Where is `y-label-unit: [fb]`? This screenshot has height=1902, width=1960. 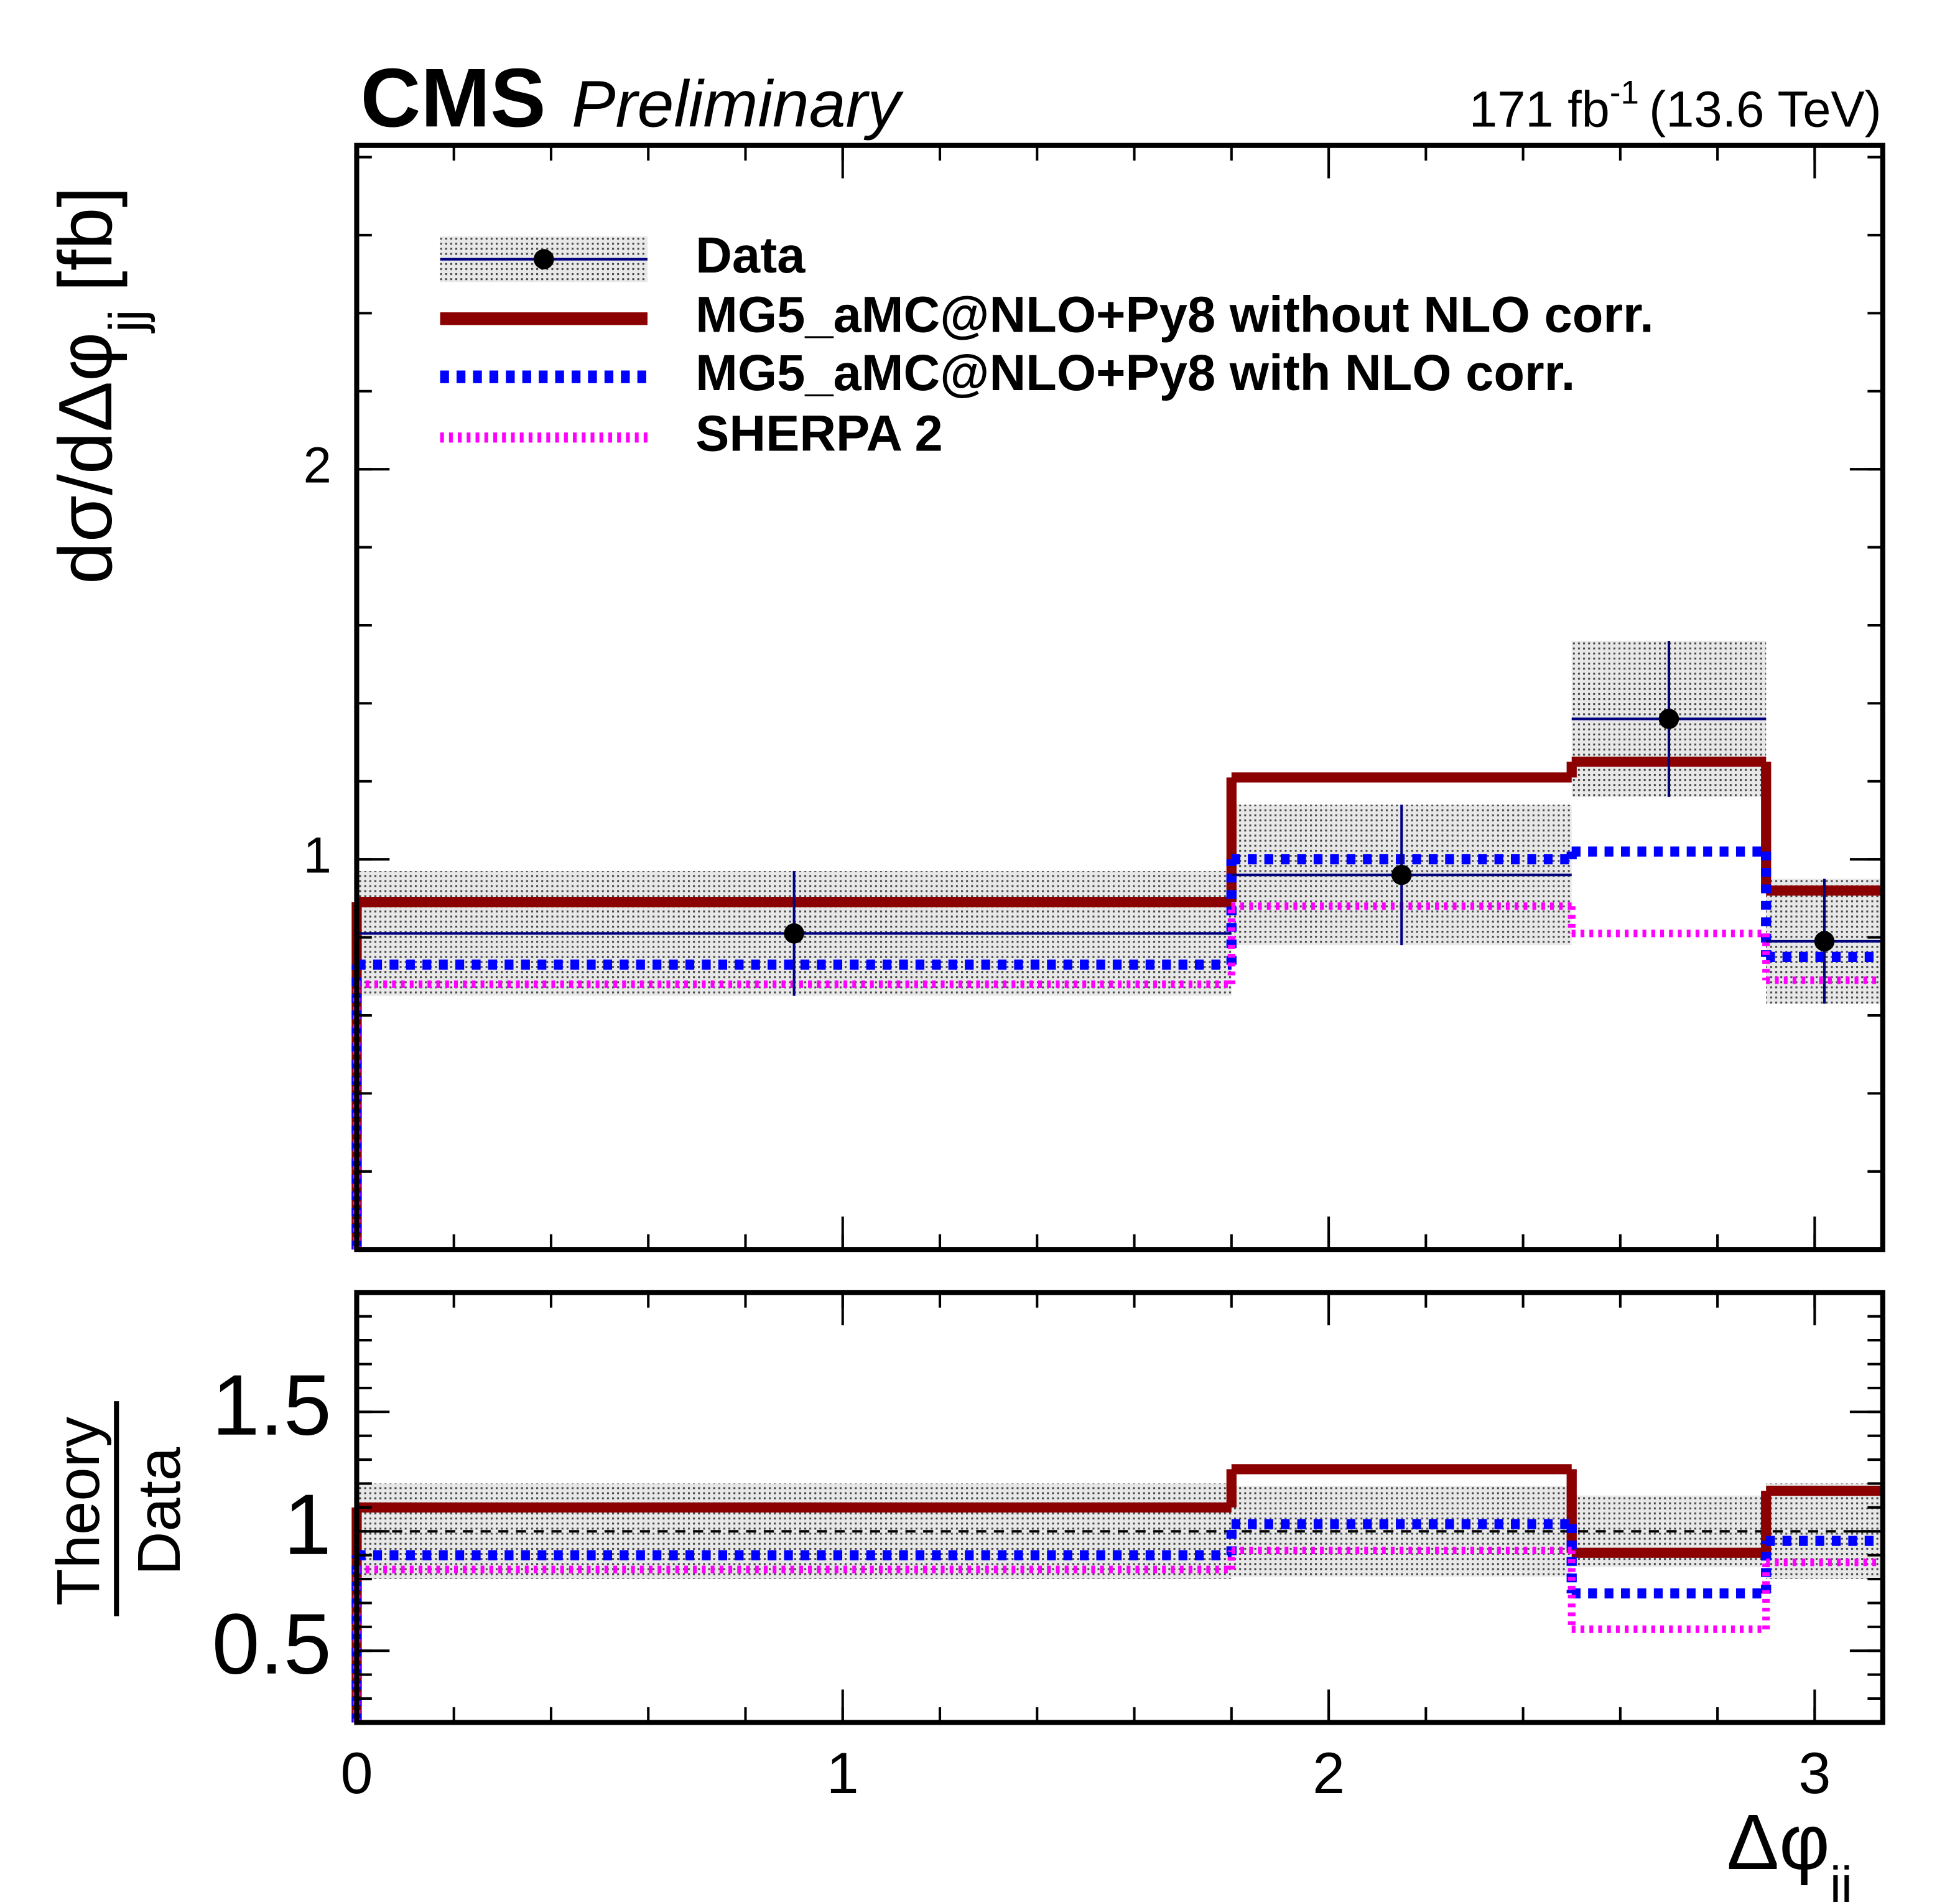
y-label-unit: [fb] is located at coordinates (85, 239).